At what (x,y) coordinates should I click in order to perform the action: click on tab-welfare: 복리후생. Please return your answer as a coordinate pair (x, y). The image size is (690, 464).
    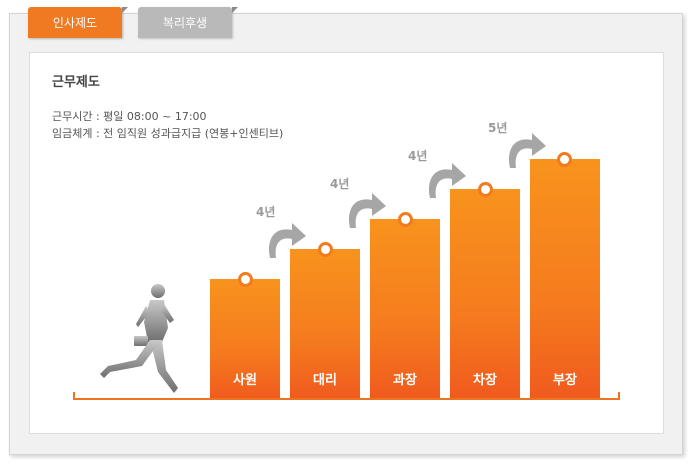
    Looking at the image, I should click on (188, 22).